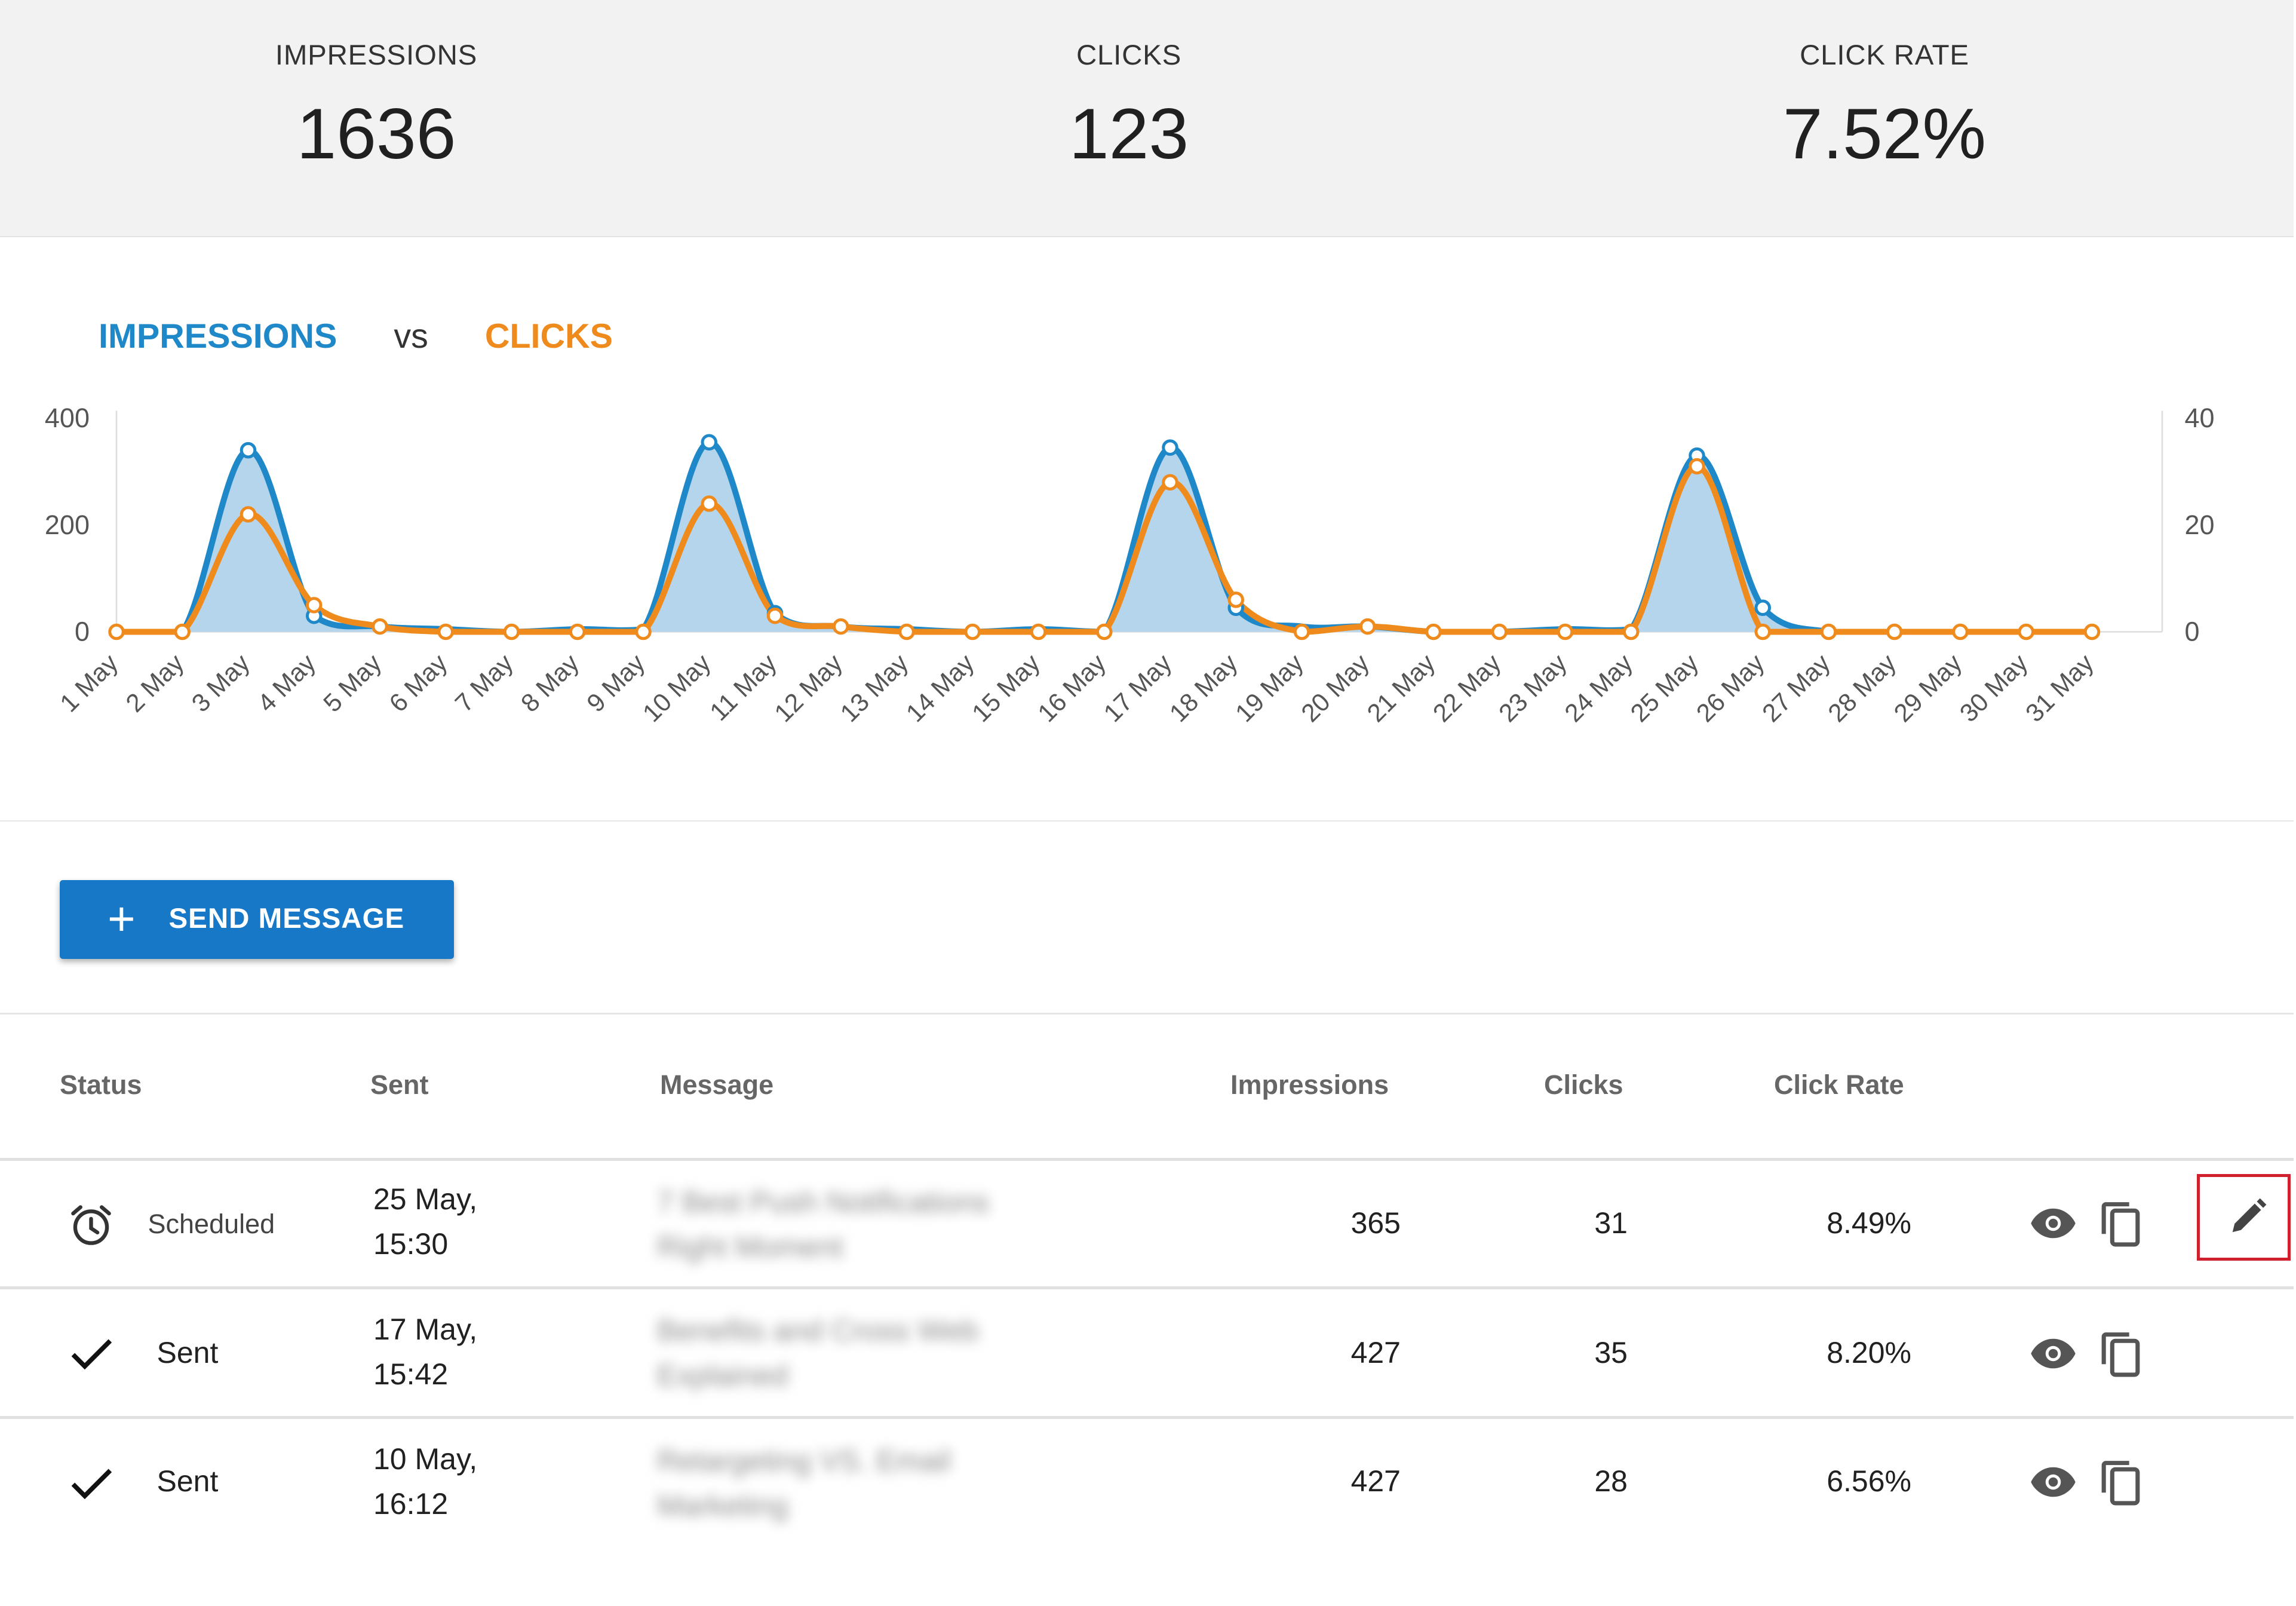  Describe the element at coordinates (1072, 689) in the screenshot. I see `x-tick-label: 16 May` at that location.